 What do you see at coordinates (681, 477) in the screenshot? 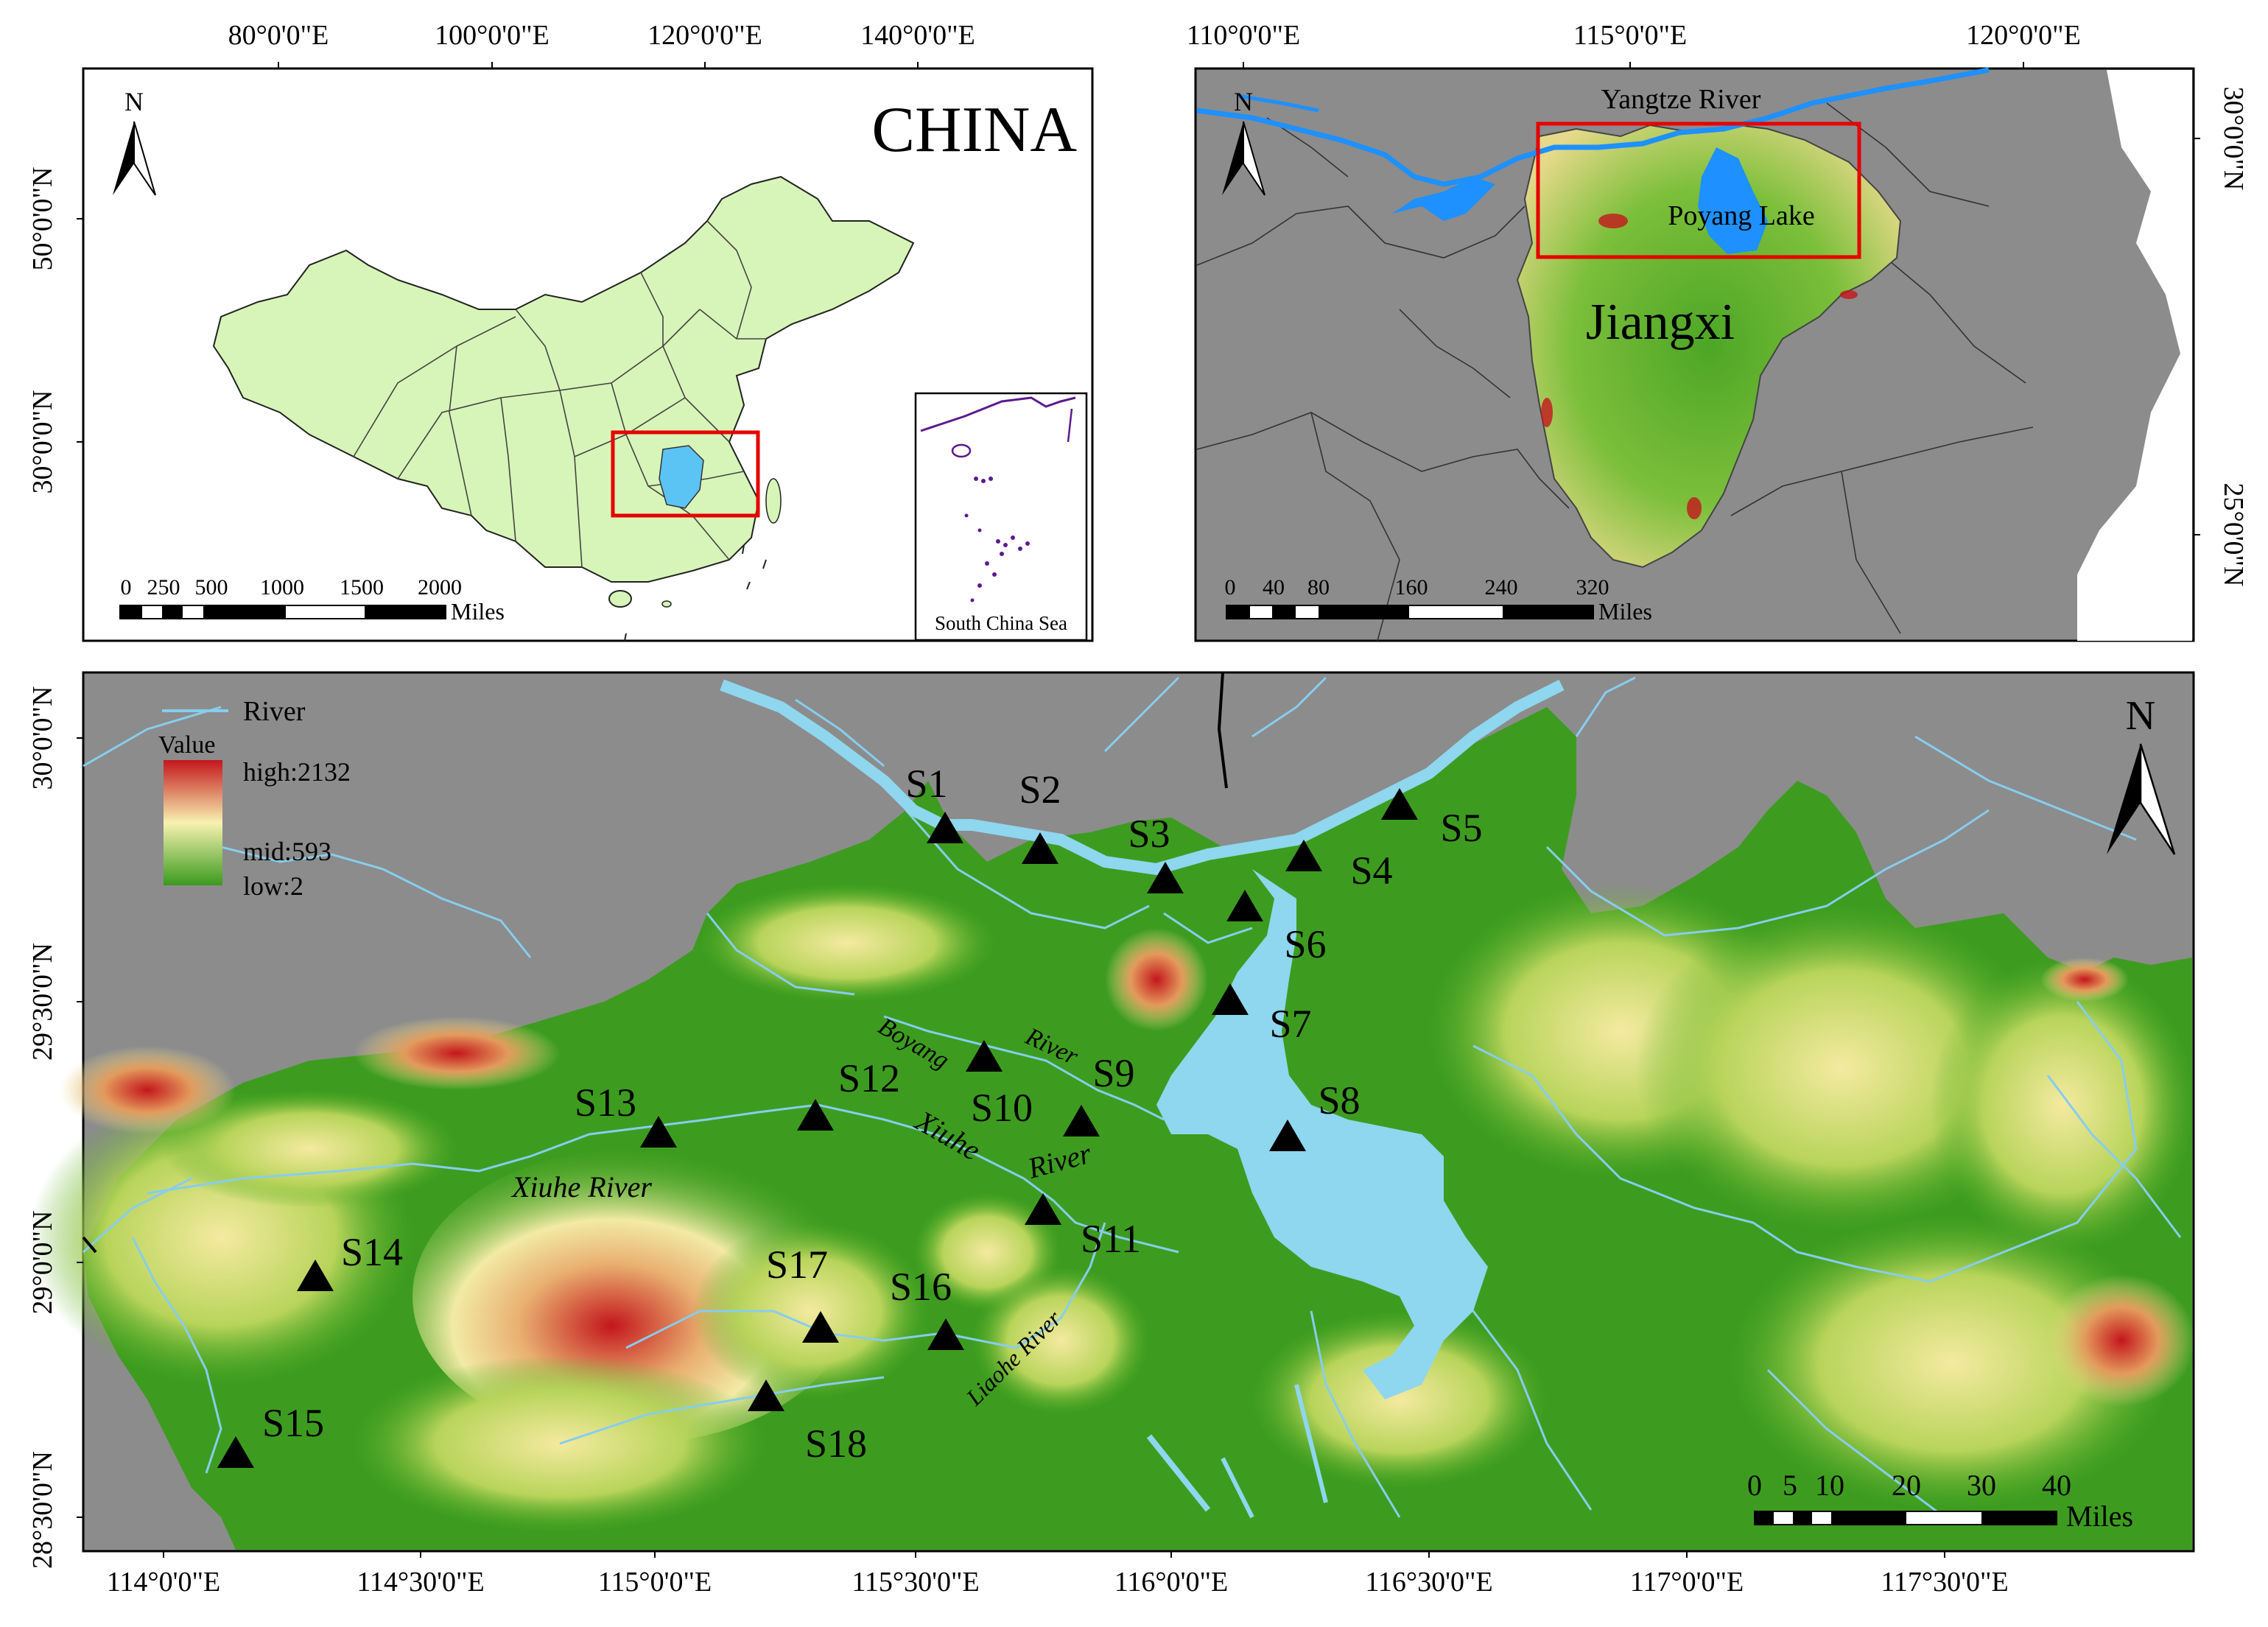
I see `jiangxi-highlight` at bounding box center [681, 477].